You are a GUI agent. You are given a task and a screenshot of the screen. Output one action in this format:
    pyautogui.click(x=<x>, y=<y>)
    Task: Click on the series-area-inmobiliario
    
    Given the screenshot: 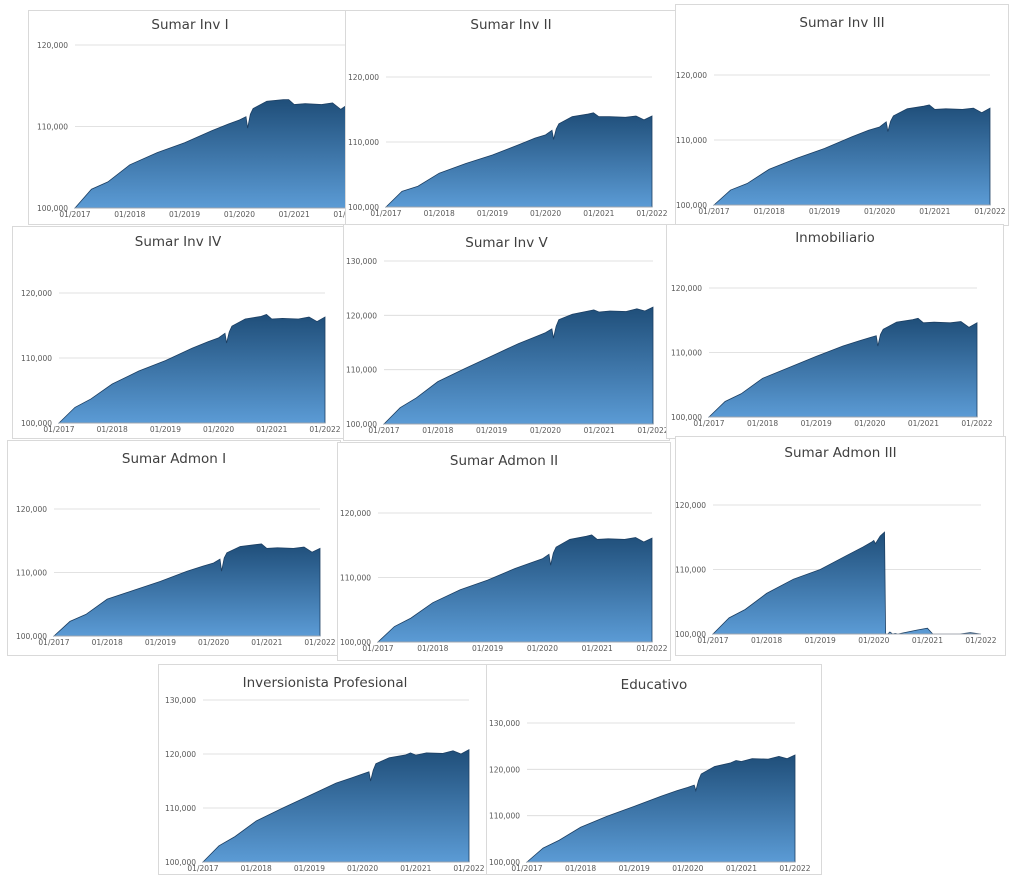 What is the action you would take?
    pyautogui.click(x=843, y=367)
    